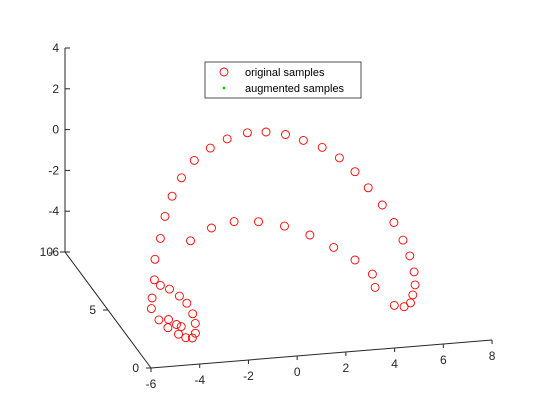  Describe the element at coordinates (285, 73) in the screenshot. I see `legend-label-original: original samples` at that location.